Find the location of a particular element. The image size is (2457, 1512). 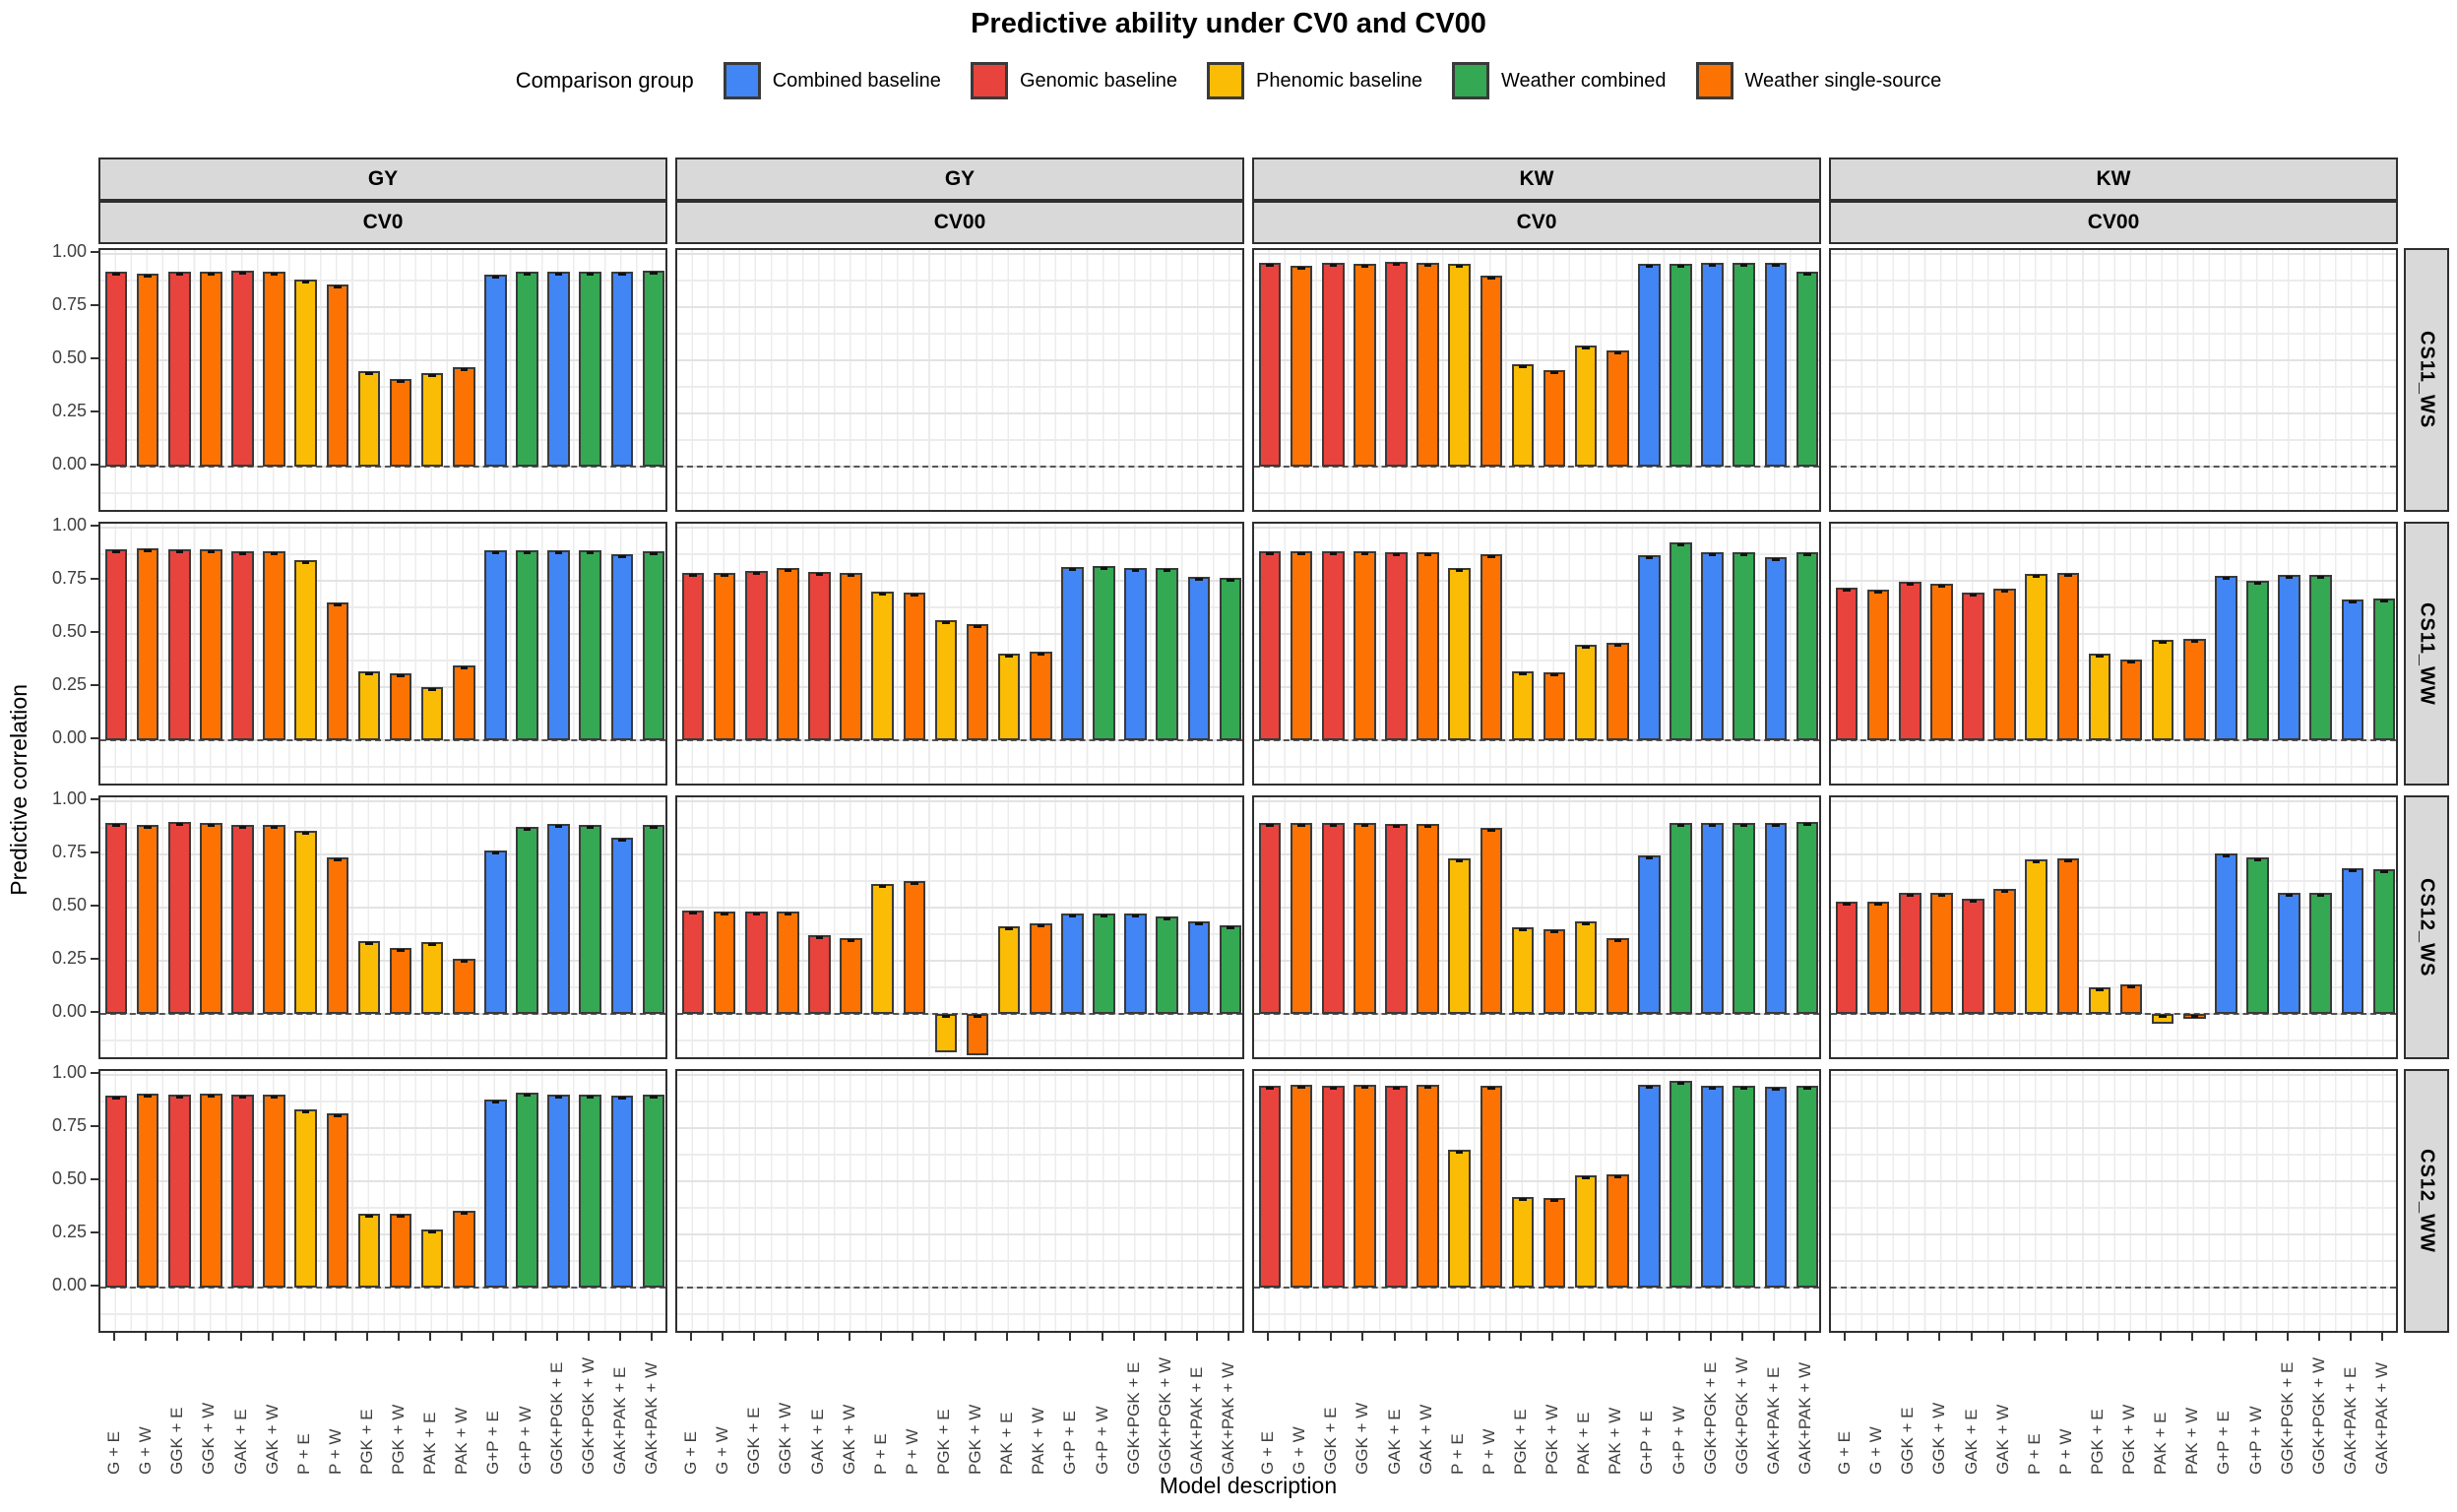

x-tick-label: P + E is located at coordinates (2034, 1454).